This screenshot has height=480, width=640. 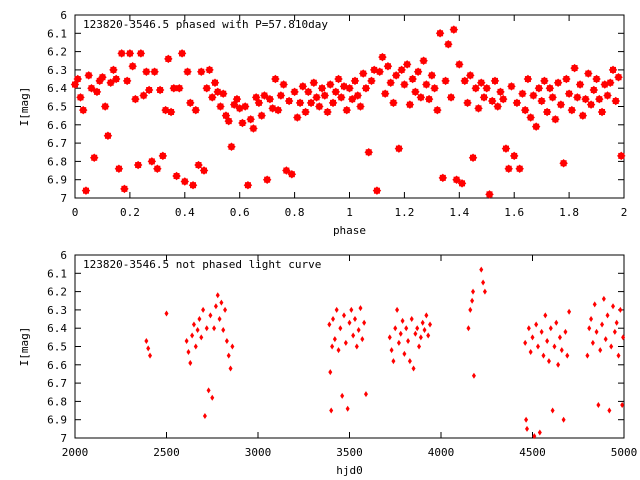 What do you see at coordinates (57, 401) in the screenshot?
I see `y-tick-label: 6.8` at bounding box center [57, 401].